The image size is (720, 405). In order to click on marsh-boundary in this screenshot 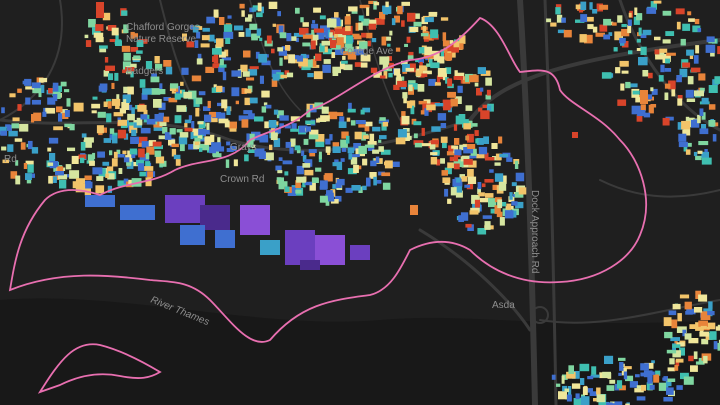, I will do `click(99, 368)`.